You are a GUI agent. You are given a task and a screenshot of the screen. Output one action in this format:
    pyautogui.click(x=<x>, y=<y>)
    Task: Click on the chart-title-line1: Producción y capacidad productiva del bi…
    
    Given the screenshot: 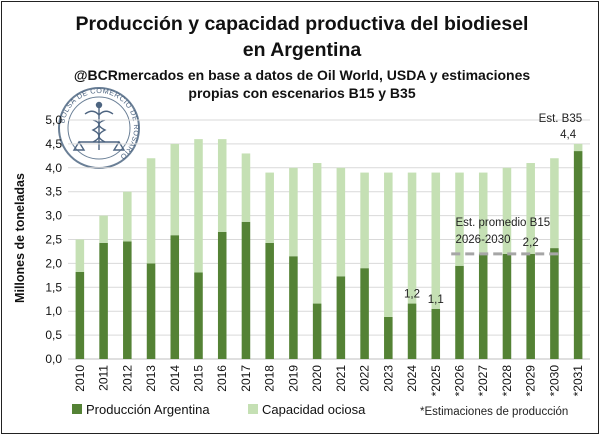 What is the action you would take?
    pyautogui.click(x=302, y=24)
    